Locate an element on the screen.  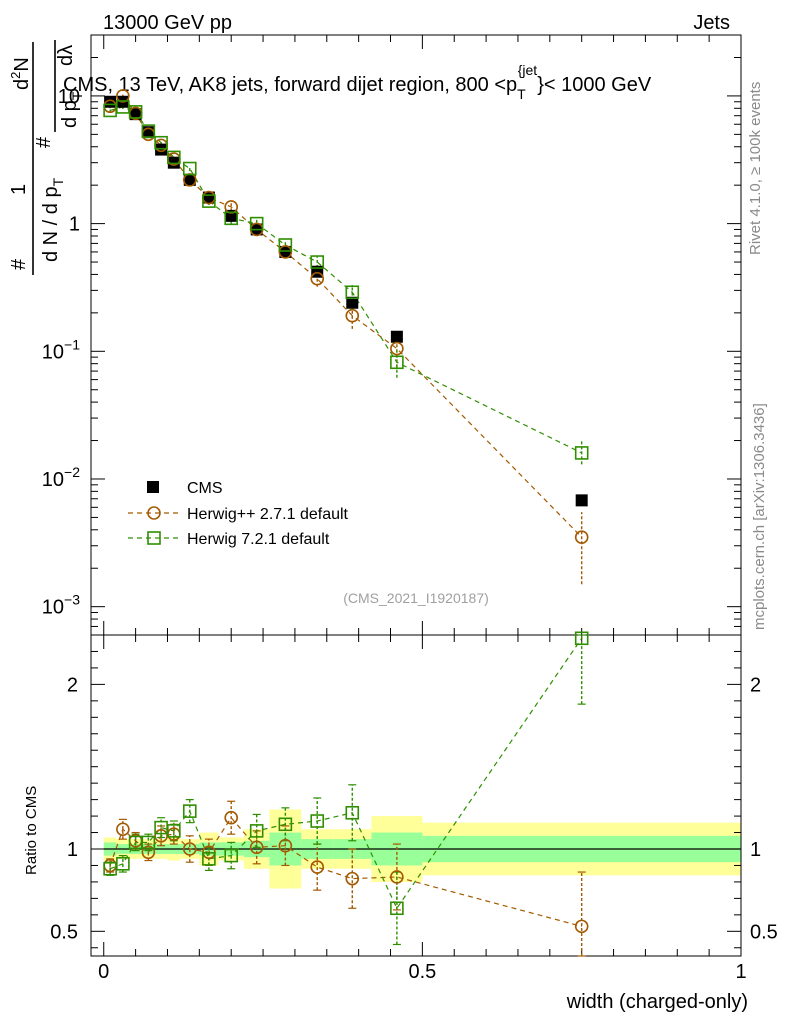
ratio-bands is located at coordinates (422, 849).